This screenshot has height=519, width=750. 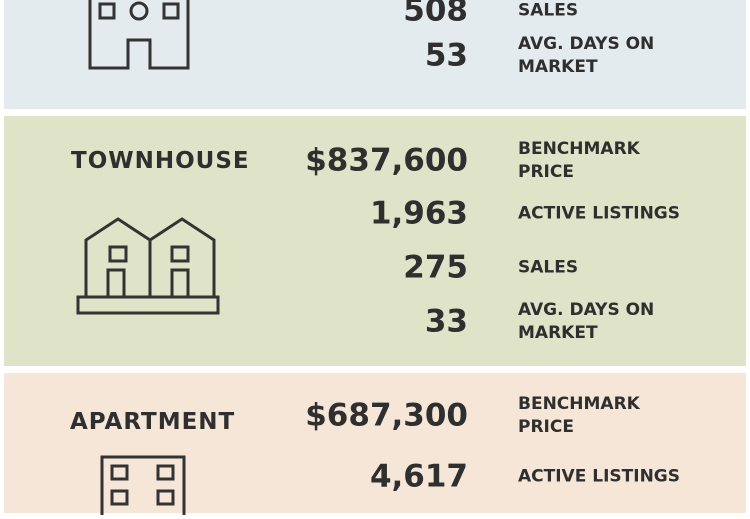 What do you see at coordinates (446, 55) in the screenshot?
I see `stat-value: 53` at bounding box center [446, 55].